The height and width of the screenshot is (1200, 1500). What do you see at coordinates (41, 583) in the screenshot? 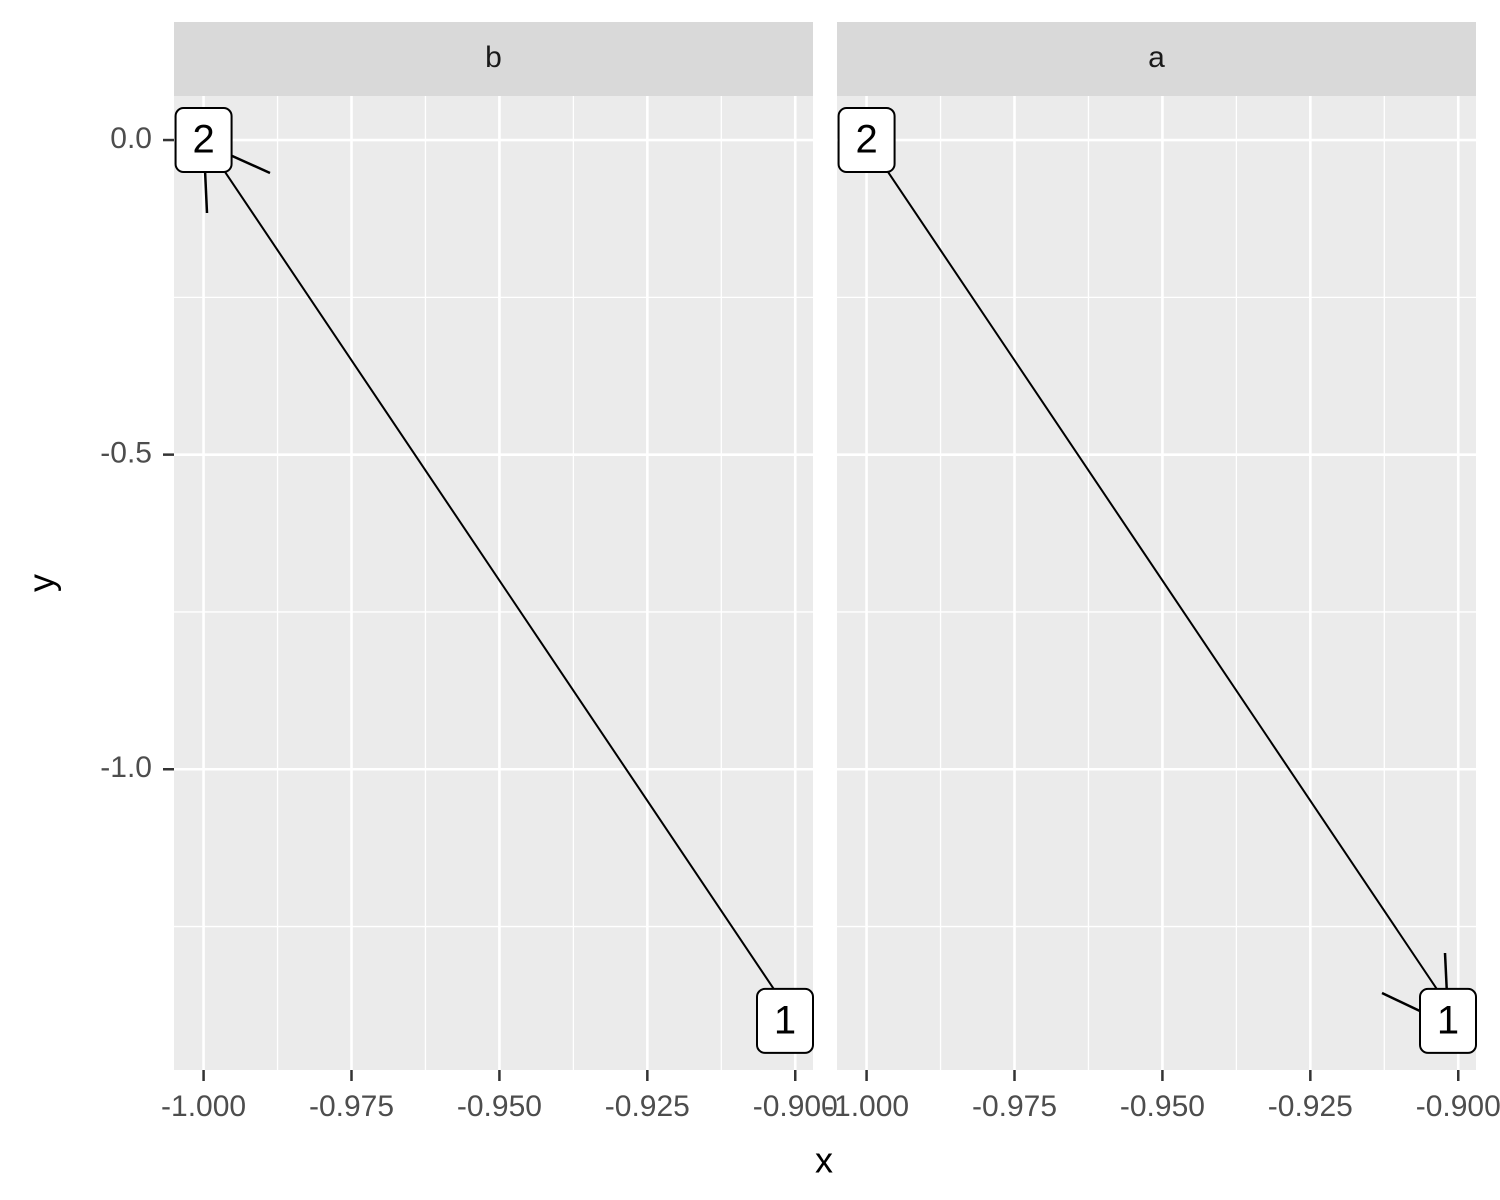
I see `y-axis-title: y` at bounding box center [41, 583].